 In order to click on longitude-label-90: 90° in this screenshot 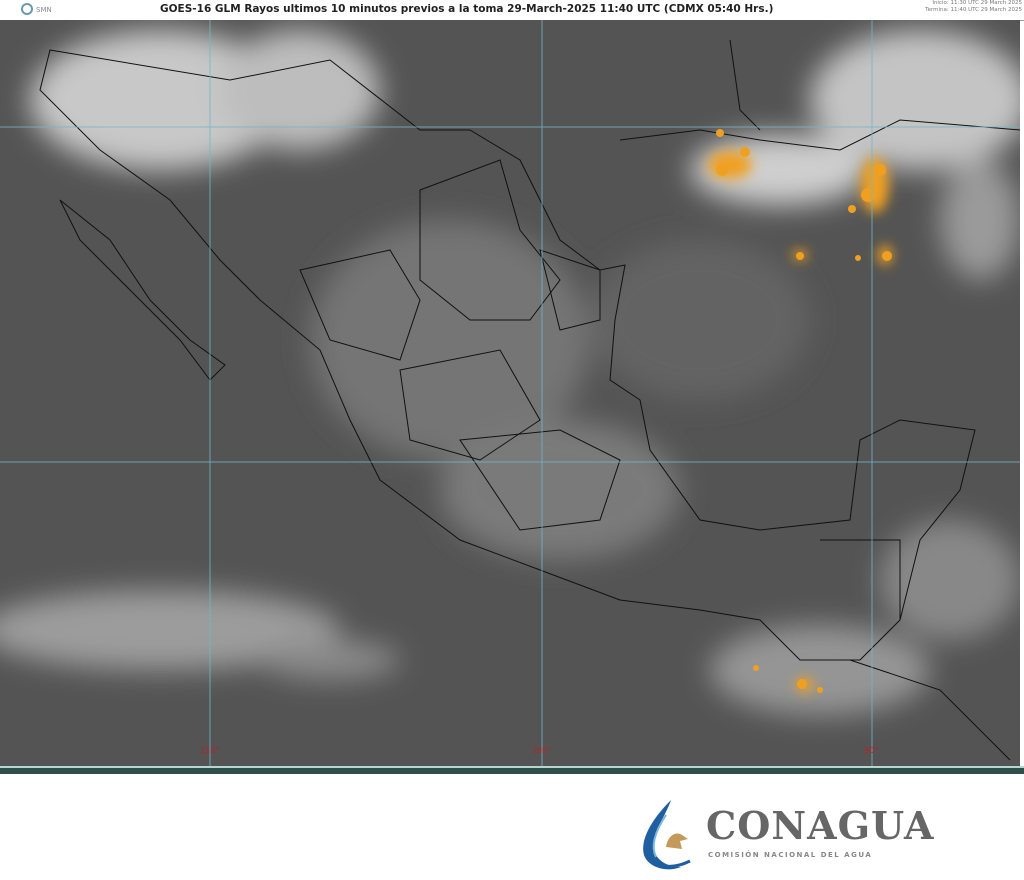, I will do `click(871, 750)`.